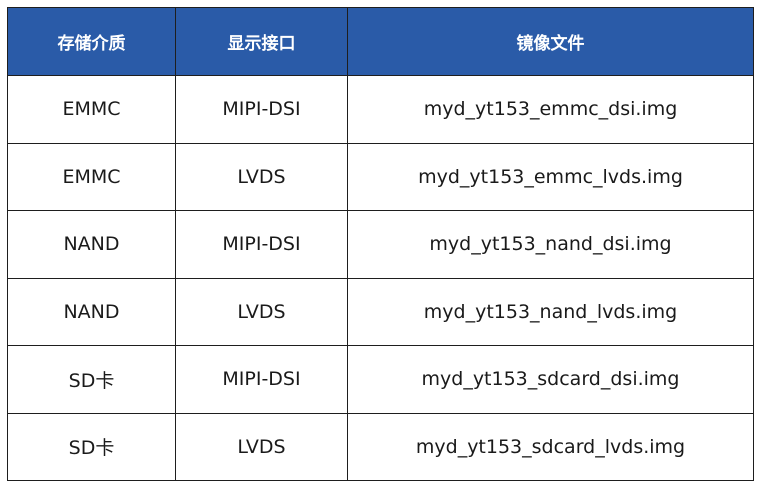  I want to click on header-image-file: 镜像文件, so click(550, 41).